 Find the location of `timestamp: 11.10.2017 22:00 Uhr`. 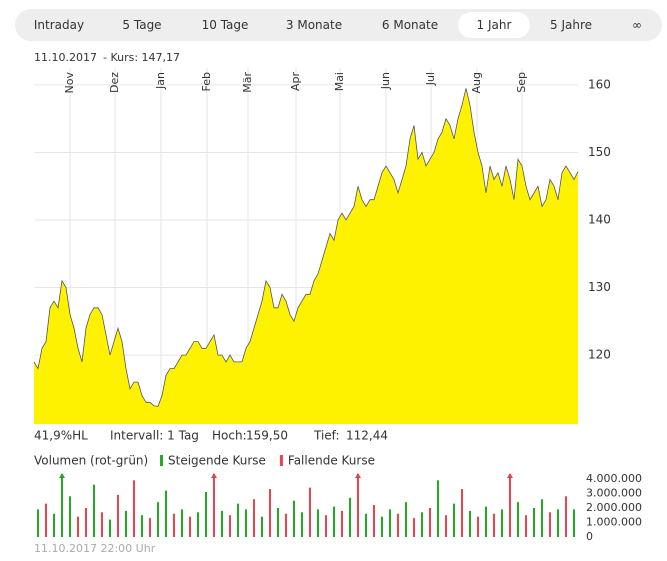

timestamp: 11.10.2017 22:00 Uhr is located at coordinates (95, 548).